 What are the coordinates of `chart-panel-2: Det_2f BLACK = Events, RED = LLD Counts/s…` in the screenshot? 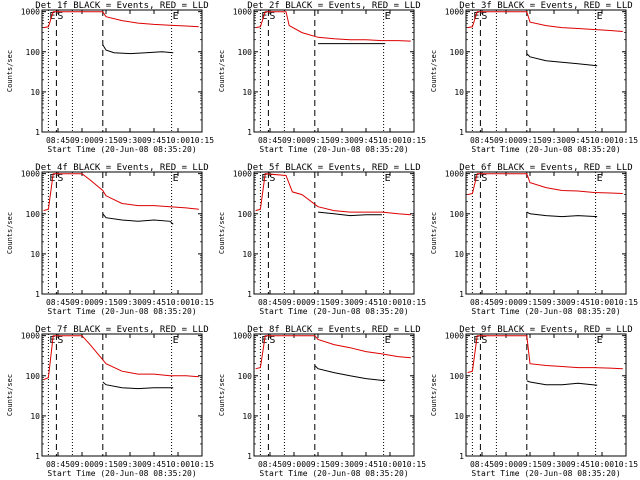 It's located at (322, 77).